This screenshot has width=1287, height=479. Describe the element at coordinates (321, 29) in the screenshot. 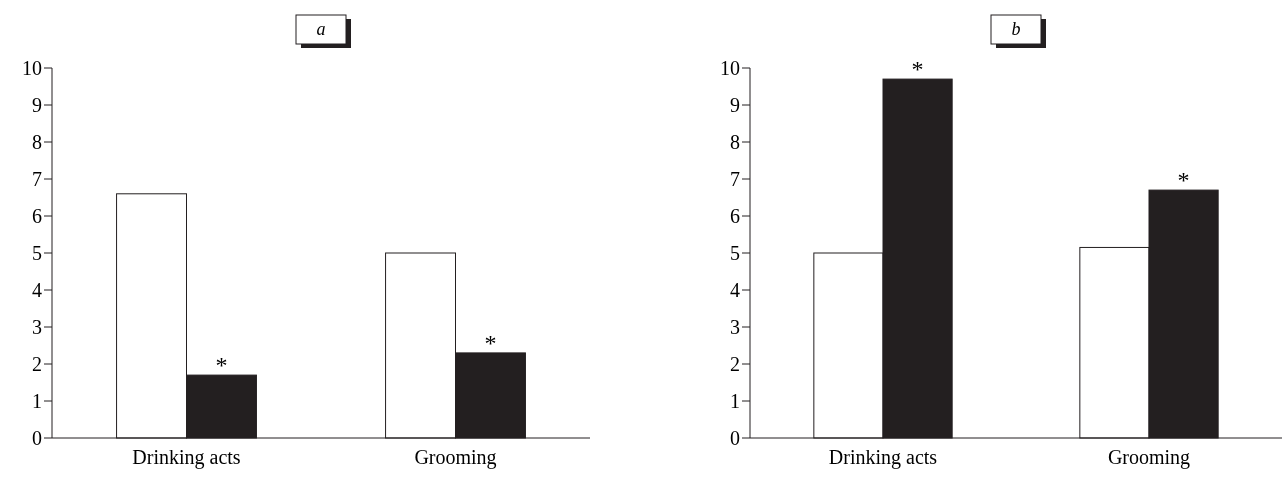

I see `chart-title: a` at that location.